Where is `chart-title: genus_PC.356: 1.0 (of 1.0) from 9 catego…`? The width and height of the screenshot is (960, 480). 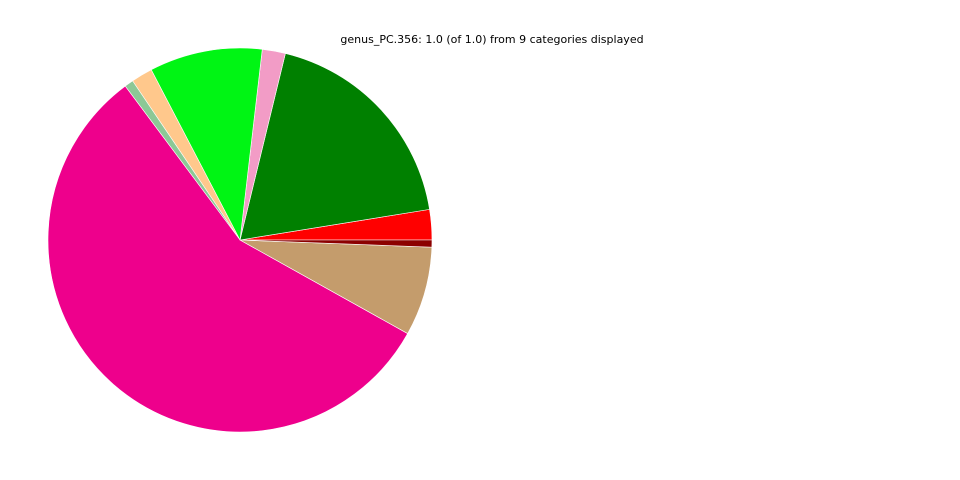 chart-title: genus_PC.356: 1.0 (of 1.0) from 9 catego… is located at coordinates (492, 39).